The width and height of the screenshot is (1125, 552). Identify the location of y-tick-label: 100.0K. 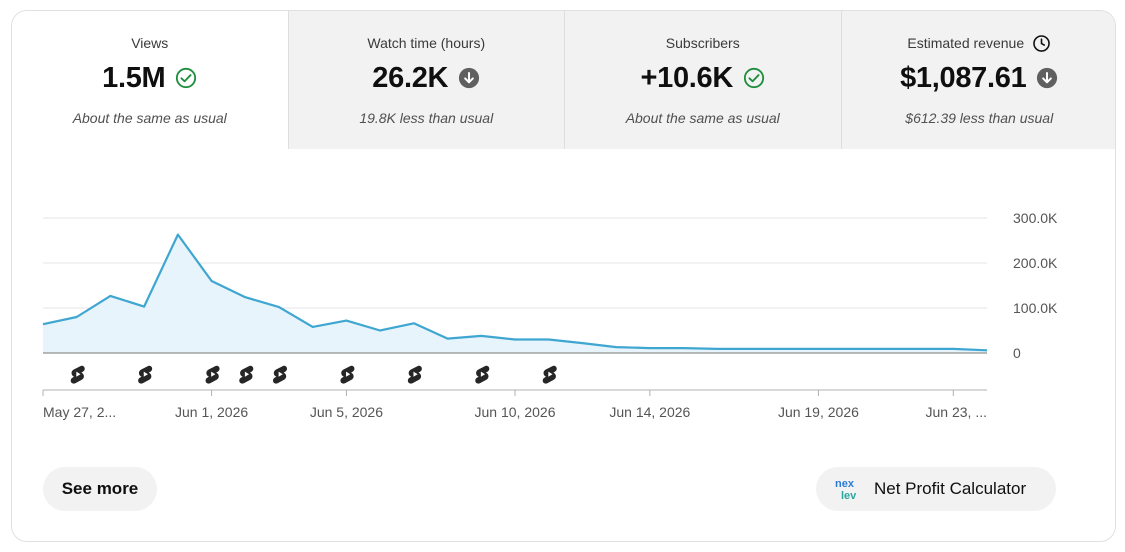
(1035, 308).